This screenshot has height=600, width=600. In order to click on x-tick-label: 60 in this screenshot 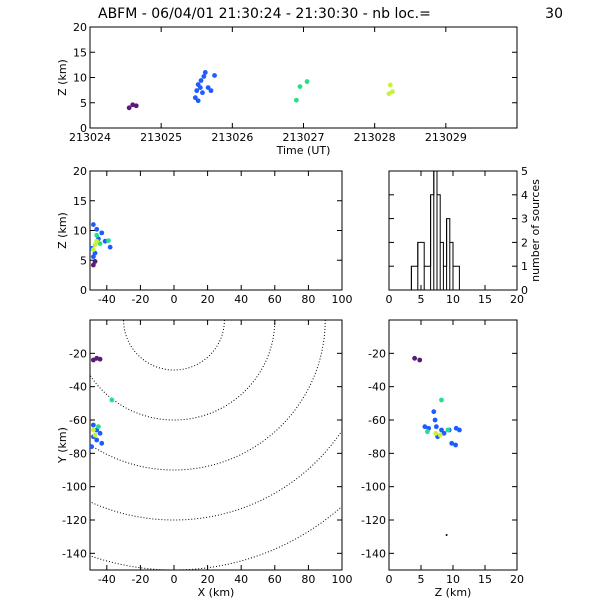, I will do `click(275, 299)`.